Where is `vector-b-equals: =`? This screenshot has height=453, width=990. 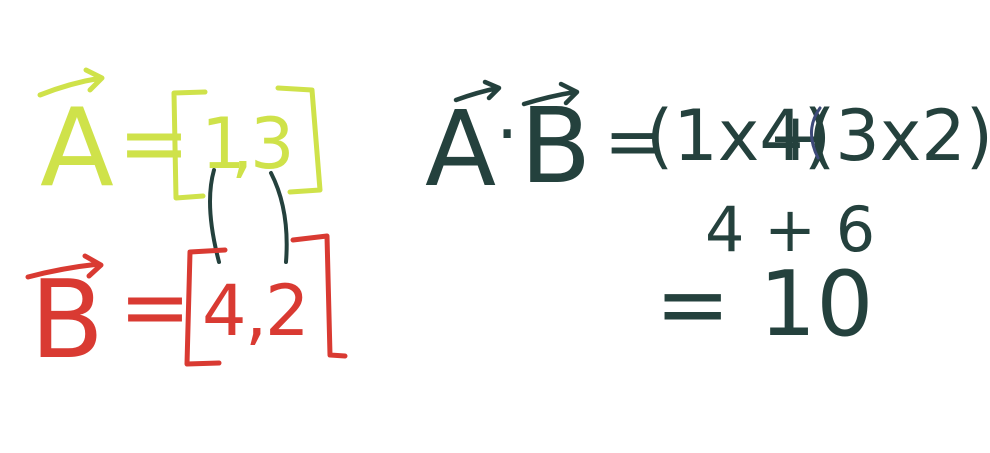
vector-b-equals: = is located at coordinates (155, 307).